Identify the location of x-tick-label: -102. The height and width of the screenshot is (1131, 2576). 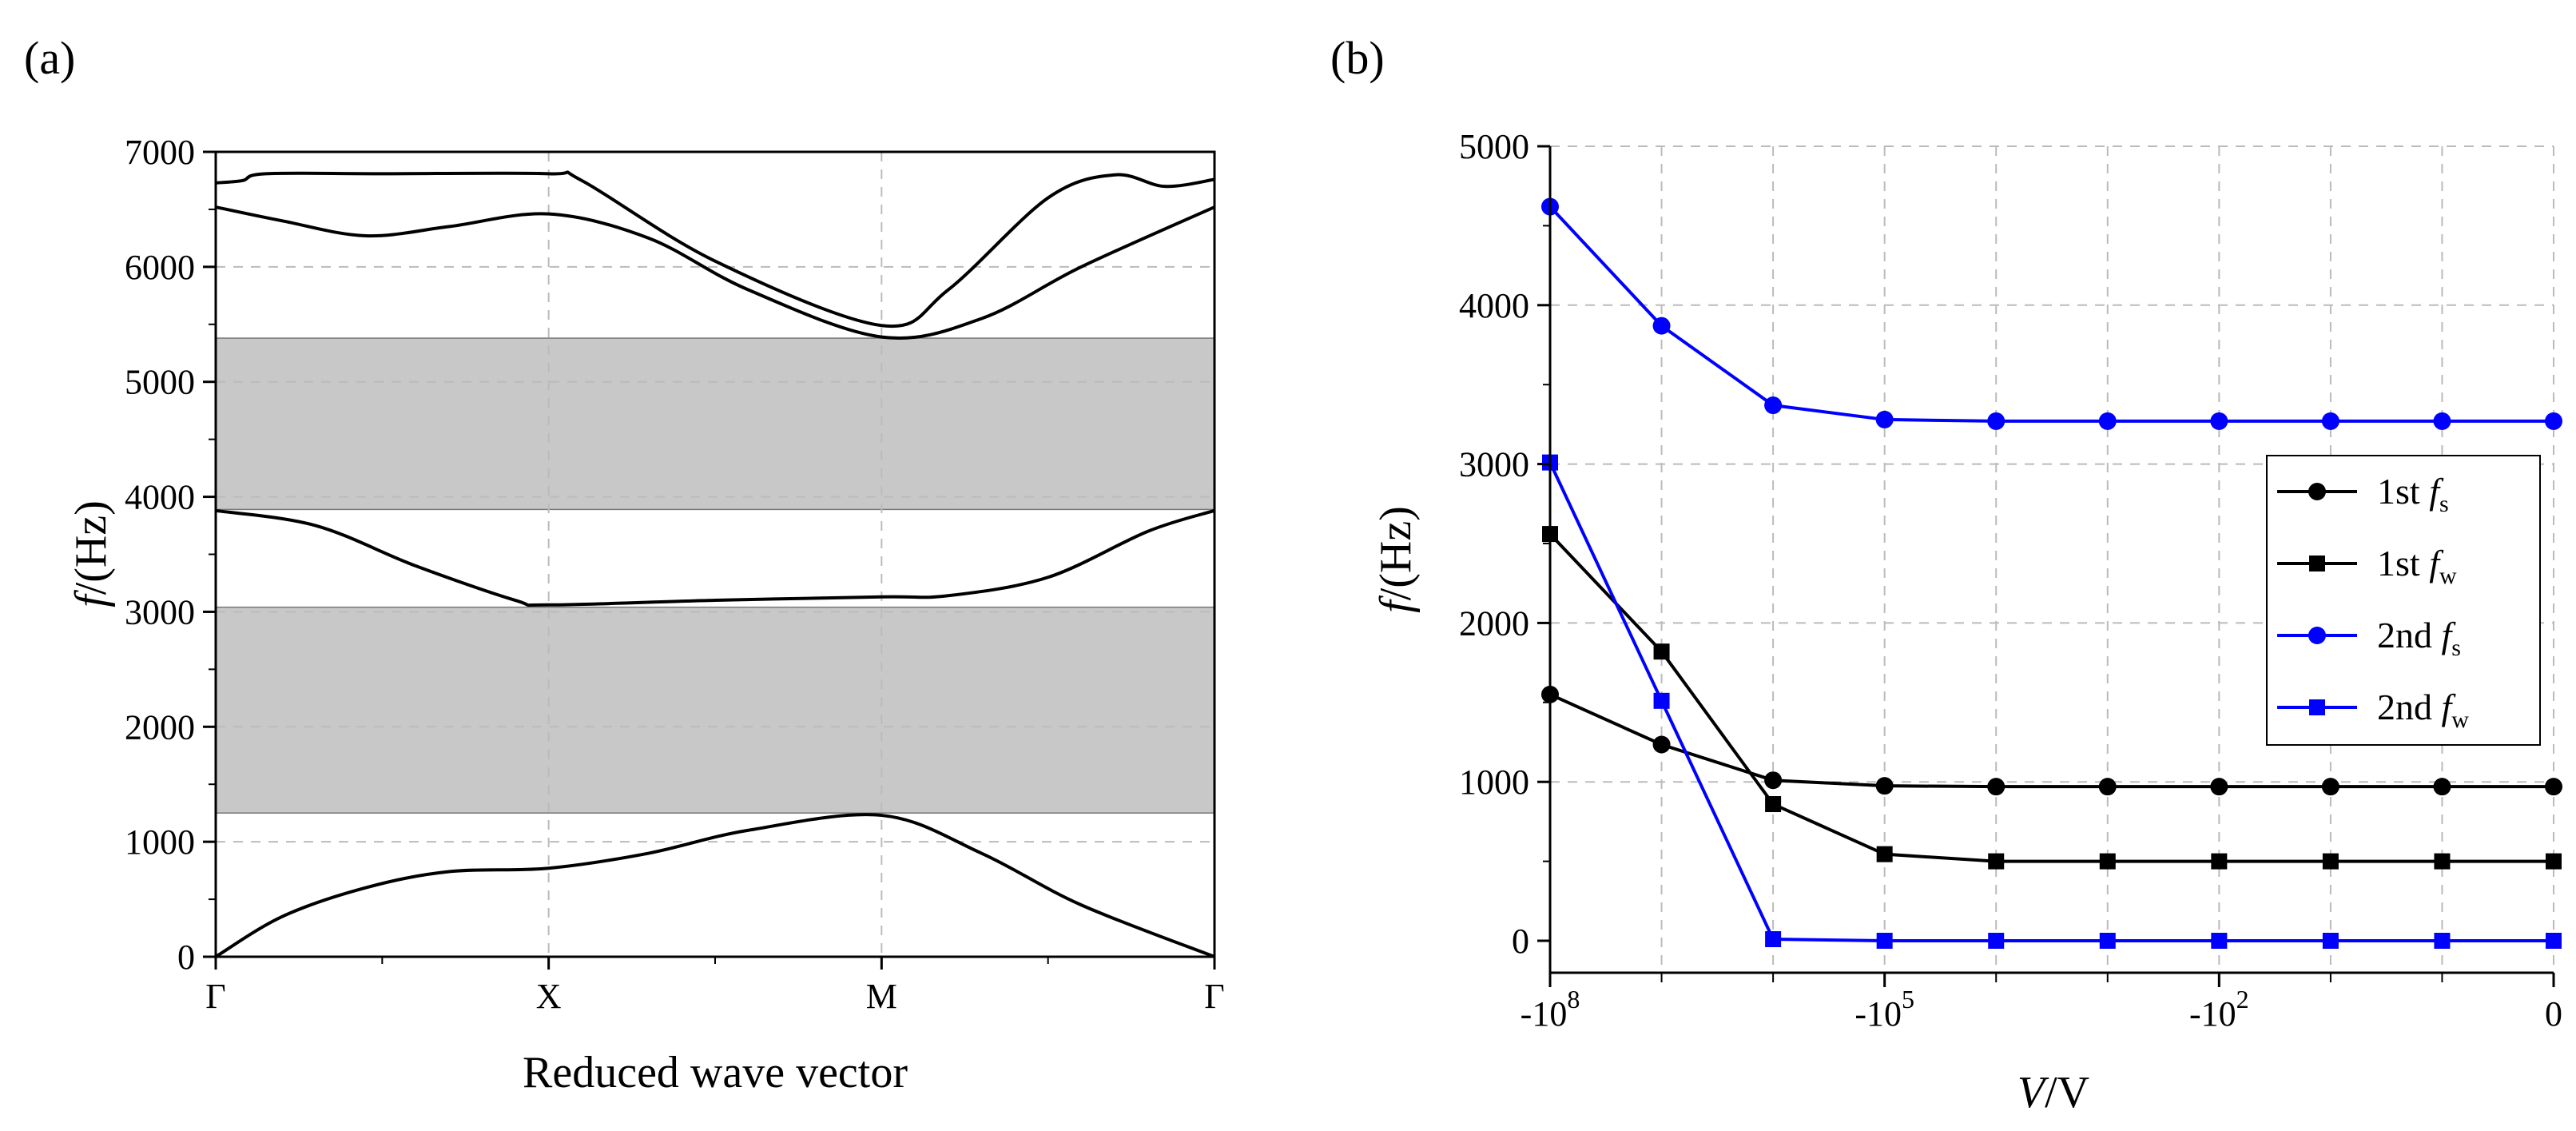
(2219, 1009).